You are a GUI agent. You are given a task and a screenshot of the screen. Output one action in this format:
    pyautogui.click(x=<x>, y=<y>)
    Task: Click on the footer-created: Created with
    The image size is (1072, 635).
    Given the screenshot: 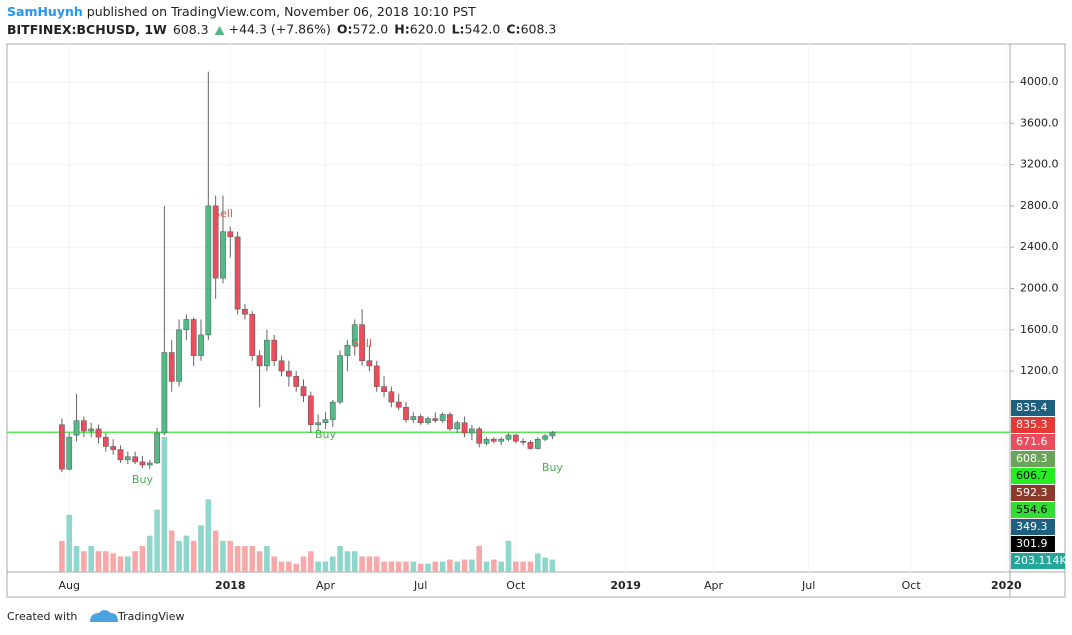 What is the action you would take?
    pyautogui.click(x=42, y=616)
    